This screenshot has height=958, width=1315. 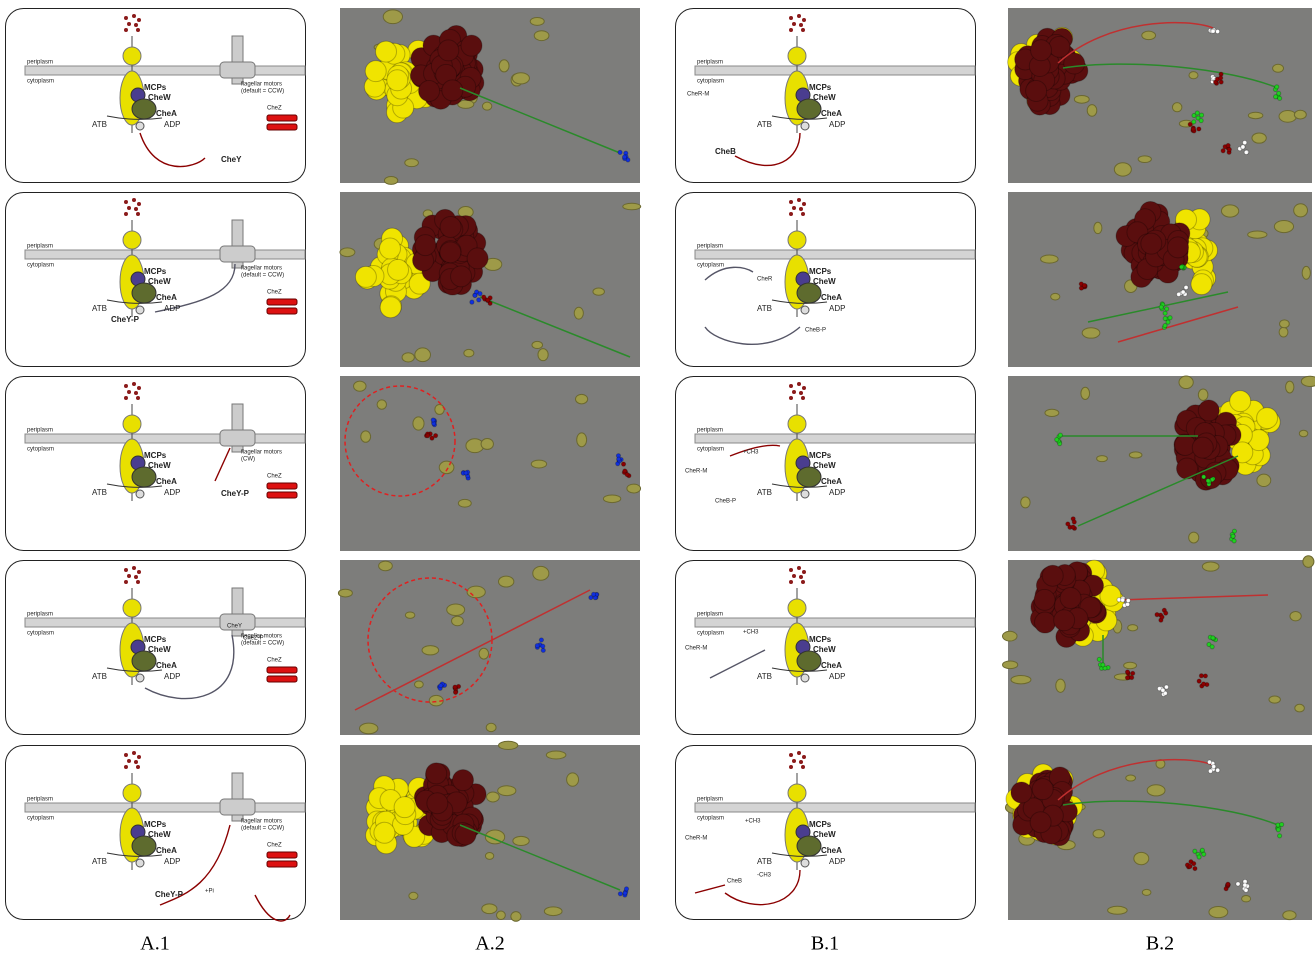 What do you see at coordinates (231, 159) in the screenshot?
I see `label: CheY` at bounding box center [231, 159].